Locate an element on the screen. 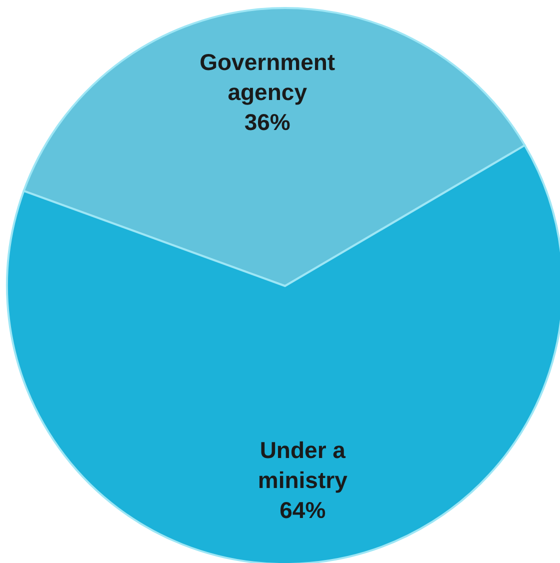  data-label: 36% is located at coordinates (267, 122).